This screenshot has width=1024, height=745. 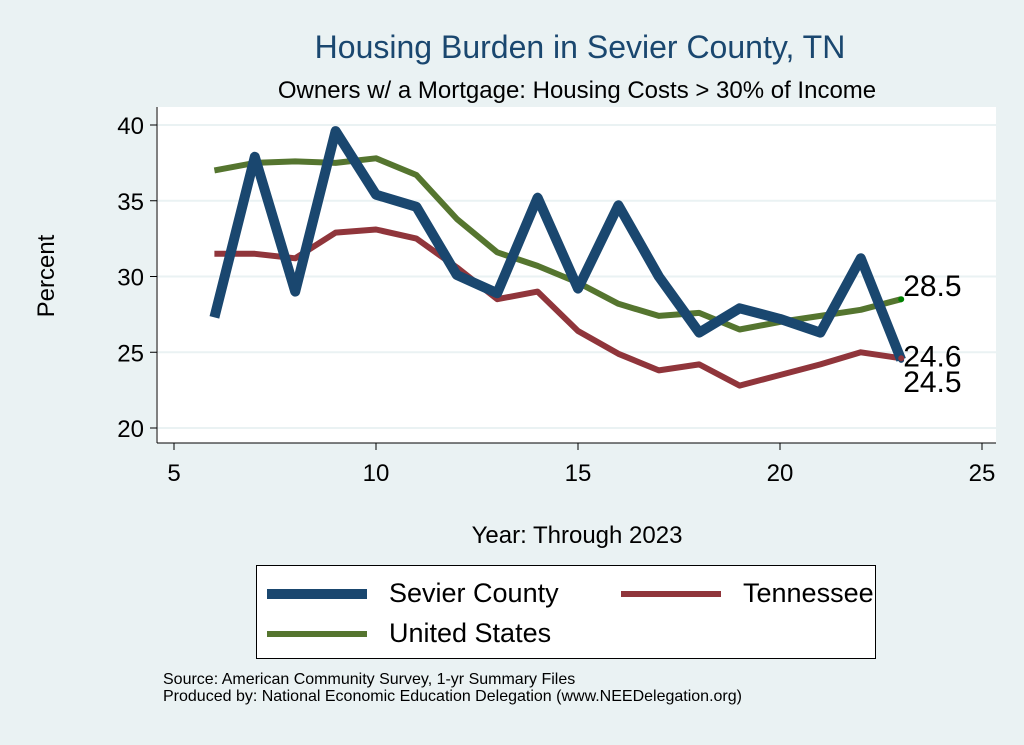 What do you see at coordinates (566, 612) in the screenshot?
I see `legend: Sevier County Tennessee United States` at bounding box center [566, 612].